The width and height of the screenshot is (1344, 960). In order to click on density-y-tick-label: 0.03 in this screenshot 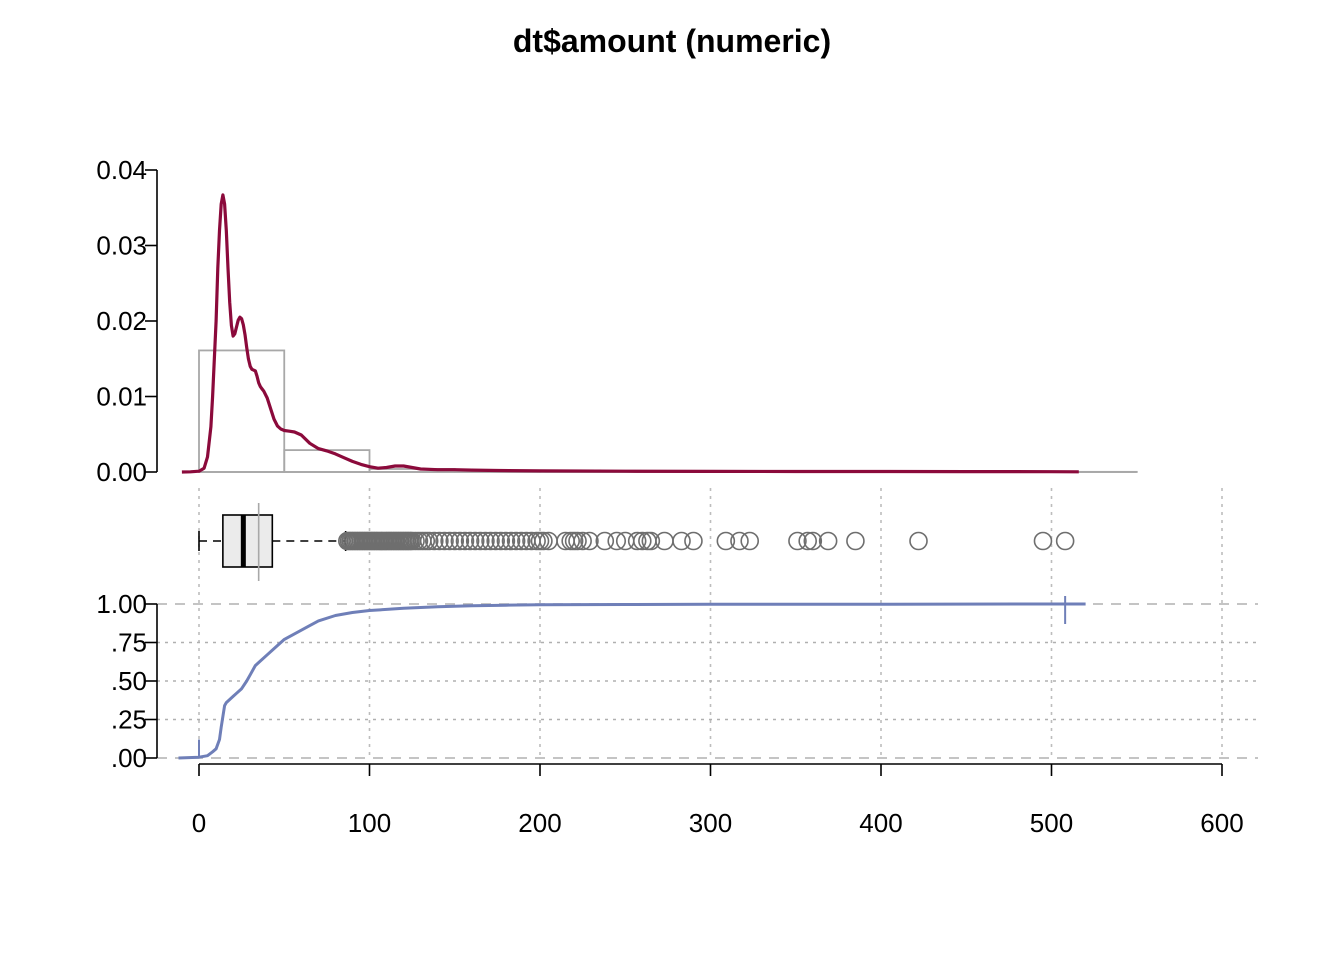, I will do `click(121, 246)`.